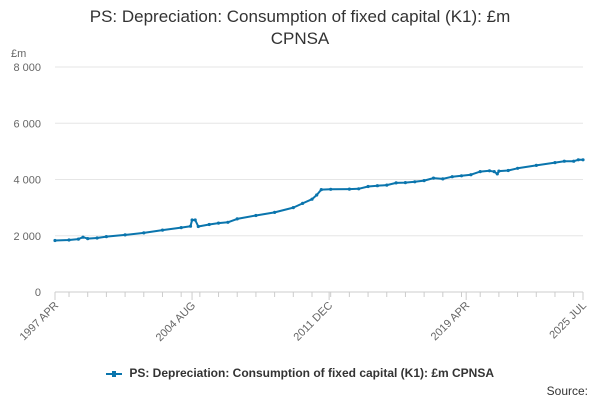  What do you see at coordinates (451, 322) in the screenshot?
I see `x-tick-label: 2019 APR` at bounding box center [451, 322].